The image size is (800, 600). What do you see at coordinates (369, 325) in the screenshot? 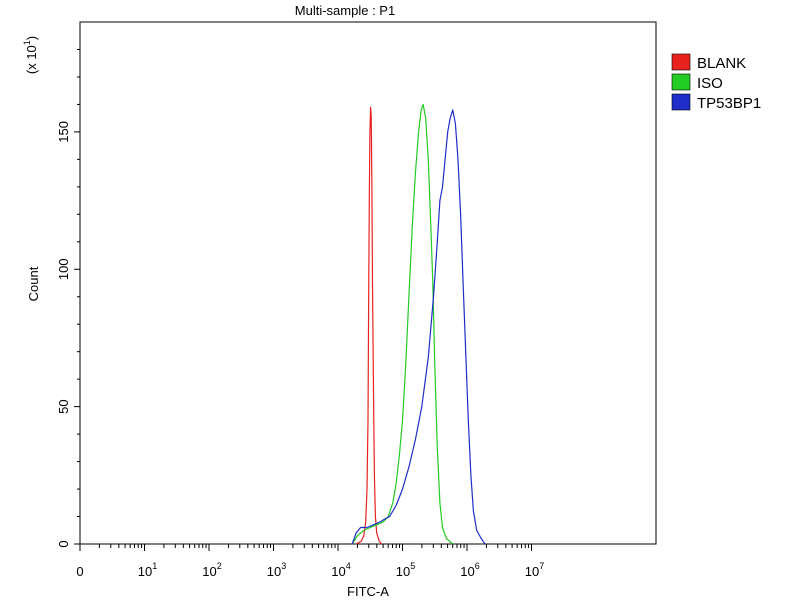
I see `series-line-blank` at bounding box center [369, 325].